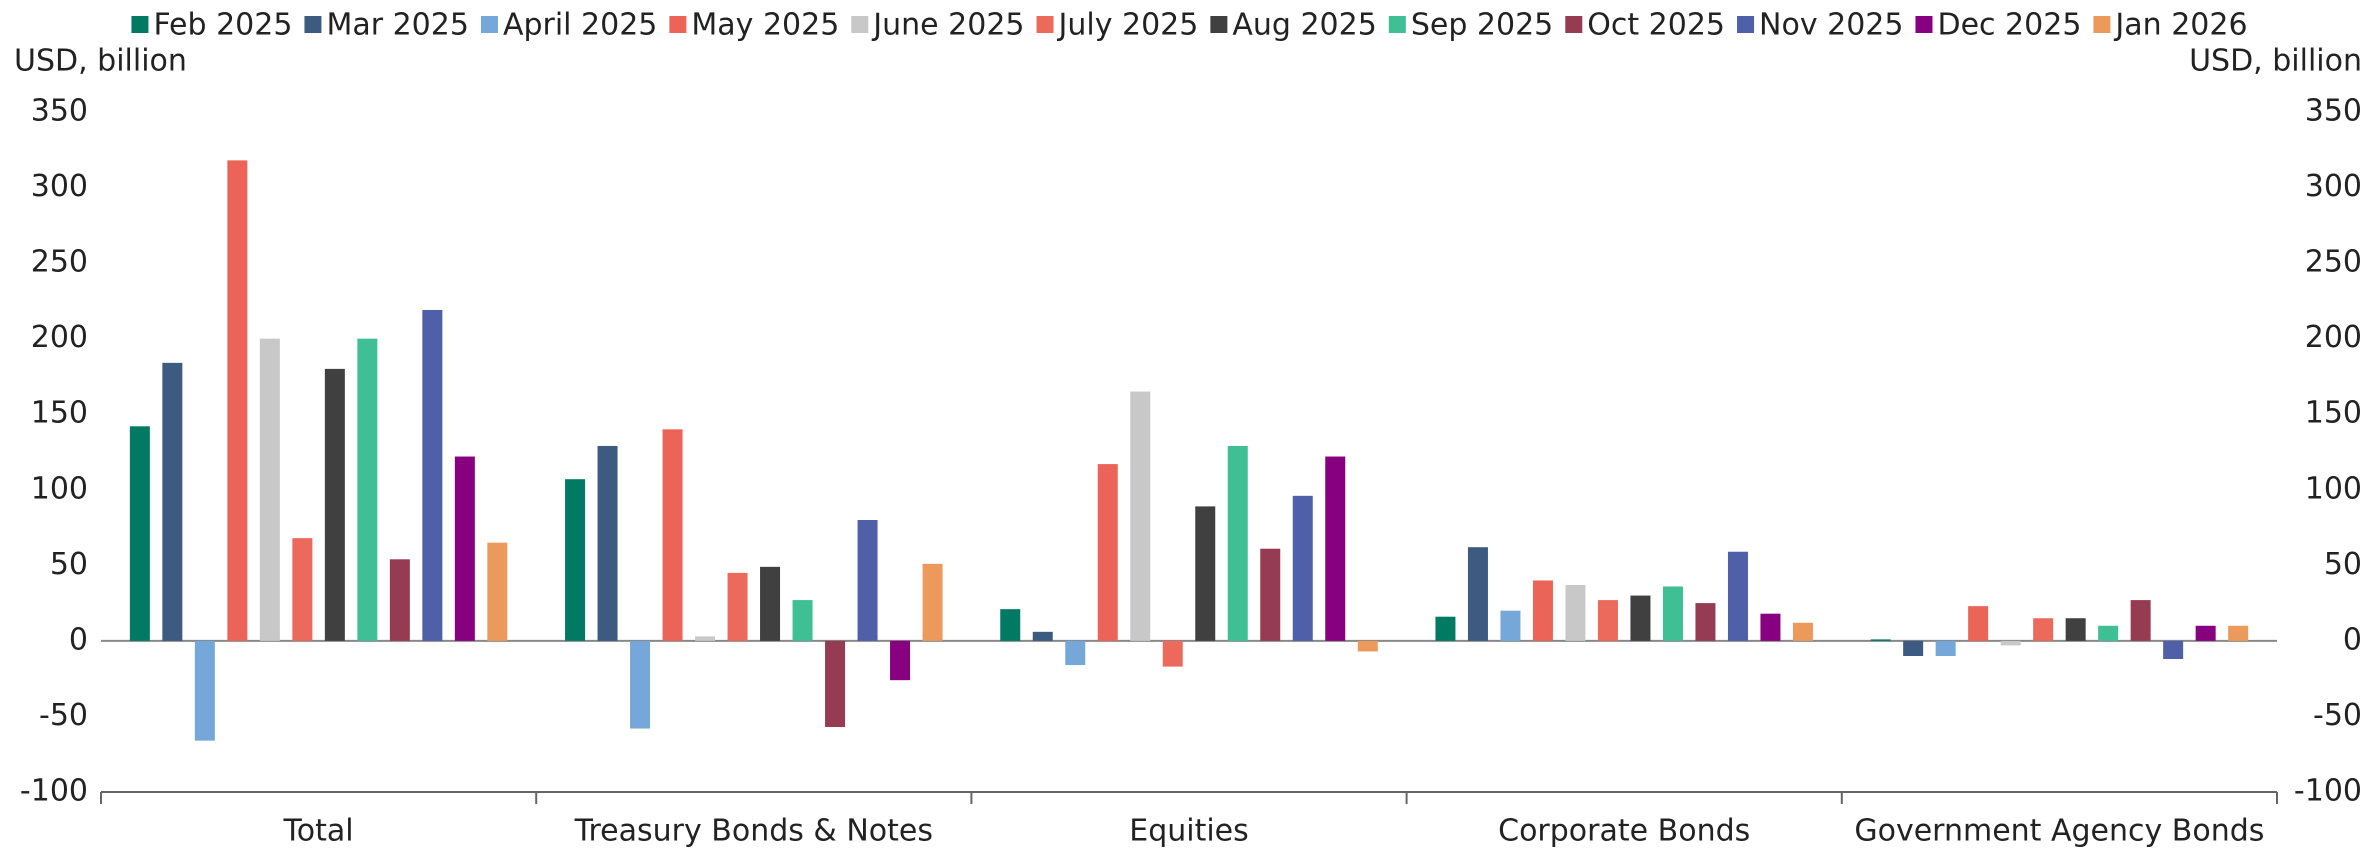 This screenshot has width=2371, height=850. I want to click on y2-tick-label: 0, so click(2352, 639).